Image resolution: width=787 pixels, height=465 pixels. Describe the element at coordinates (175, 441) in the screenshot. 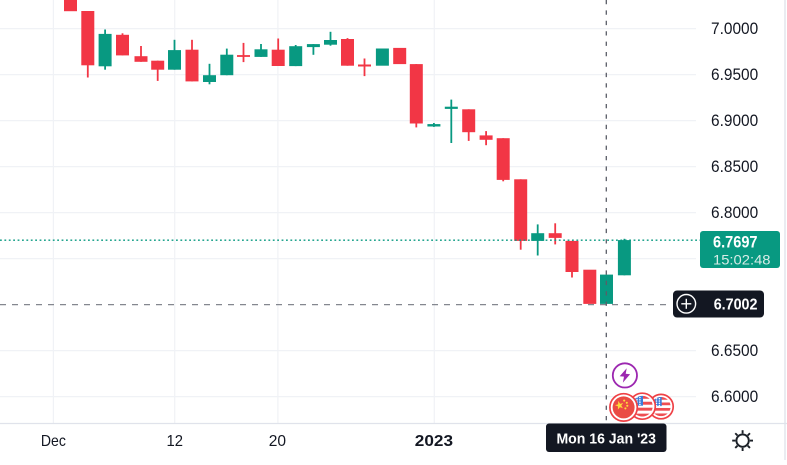

I see `svg-text: 12` at that location.